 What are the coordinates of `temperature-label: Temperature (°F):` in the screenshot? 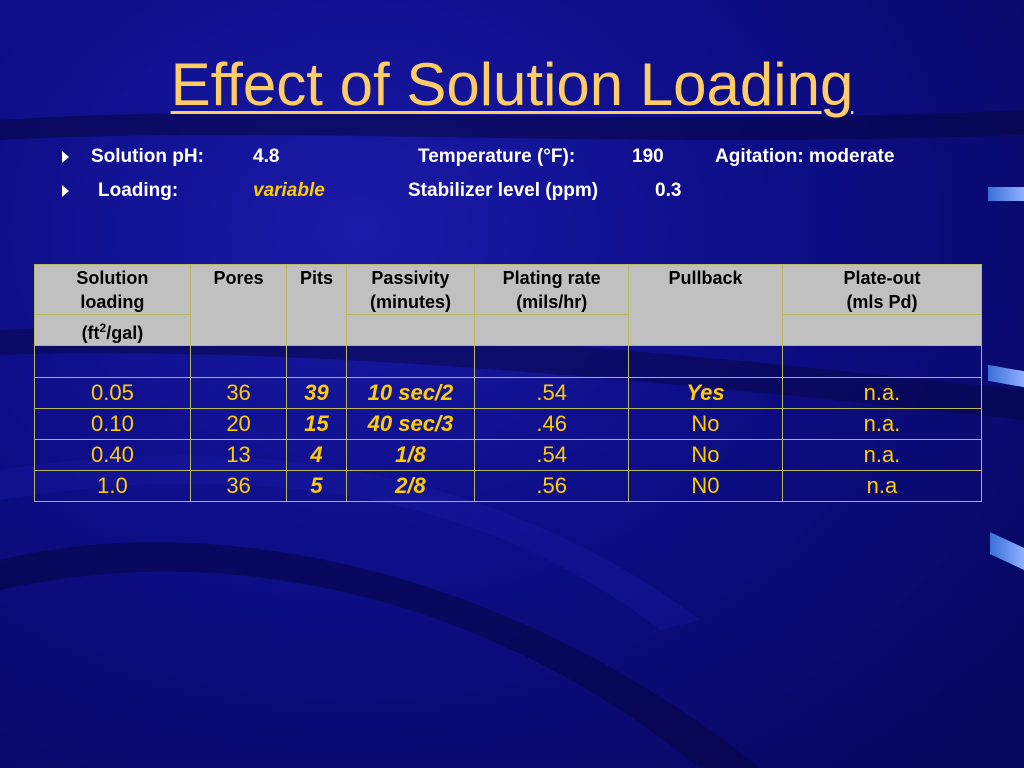 It's located at (497, 156).